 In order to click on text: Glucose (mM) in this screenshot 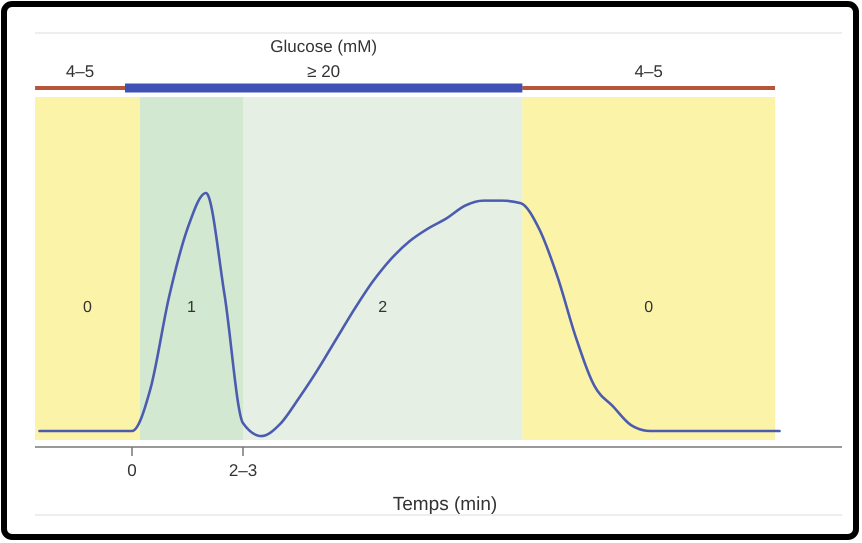, I will do `click(324, 46)`.